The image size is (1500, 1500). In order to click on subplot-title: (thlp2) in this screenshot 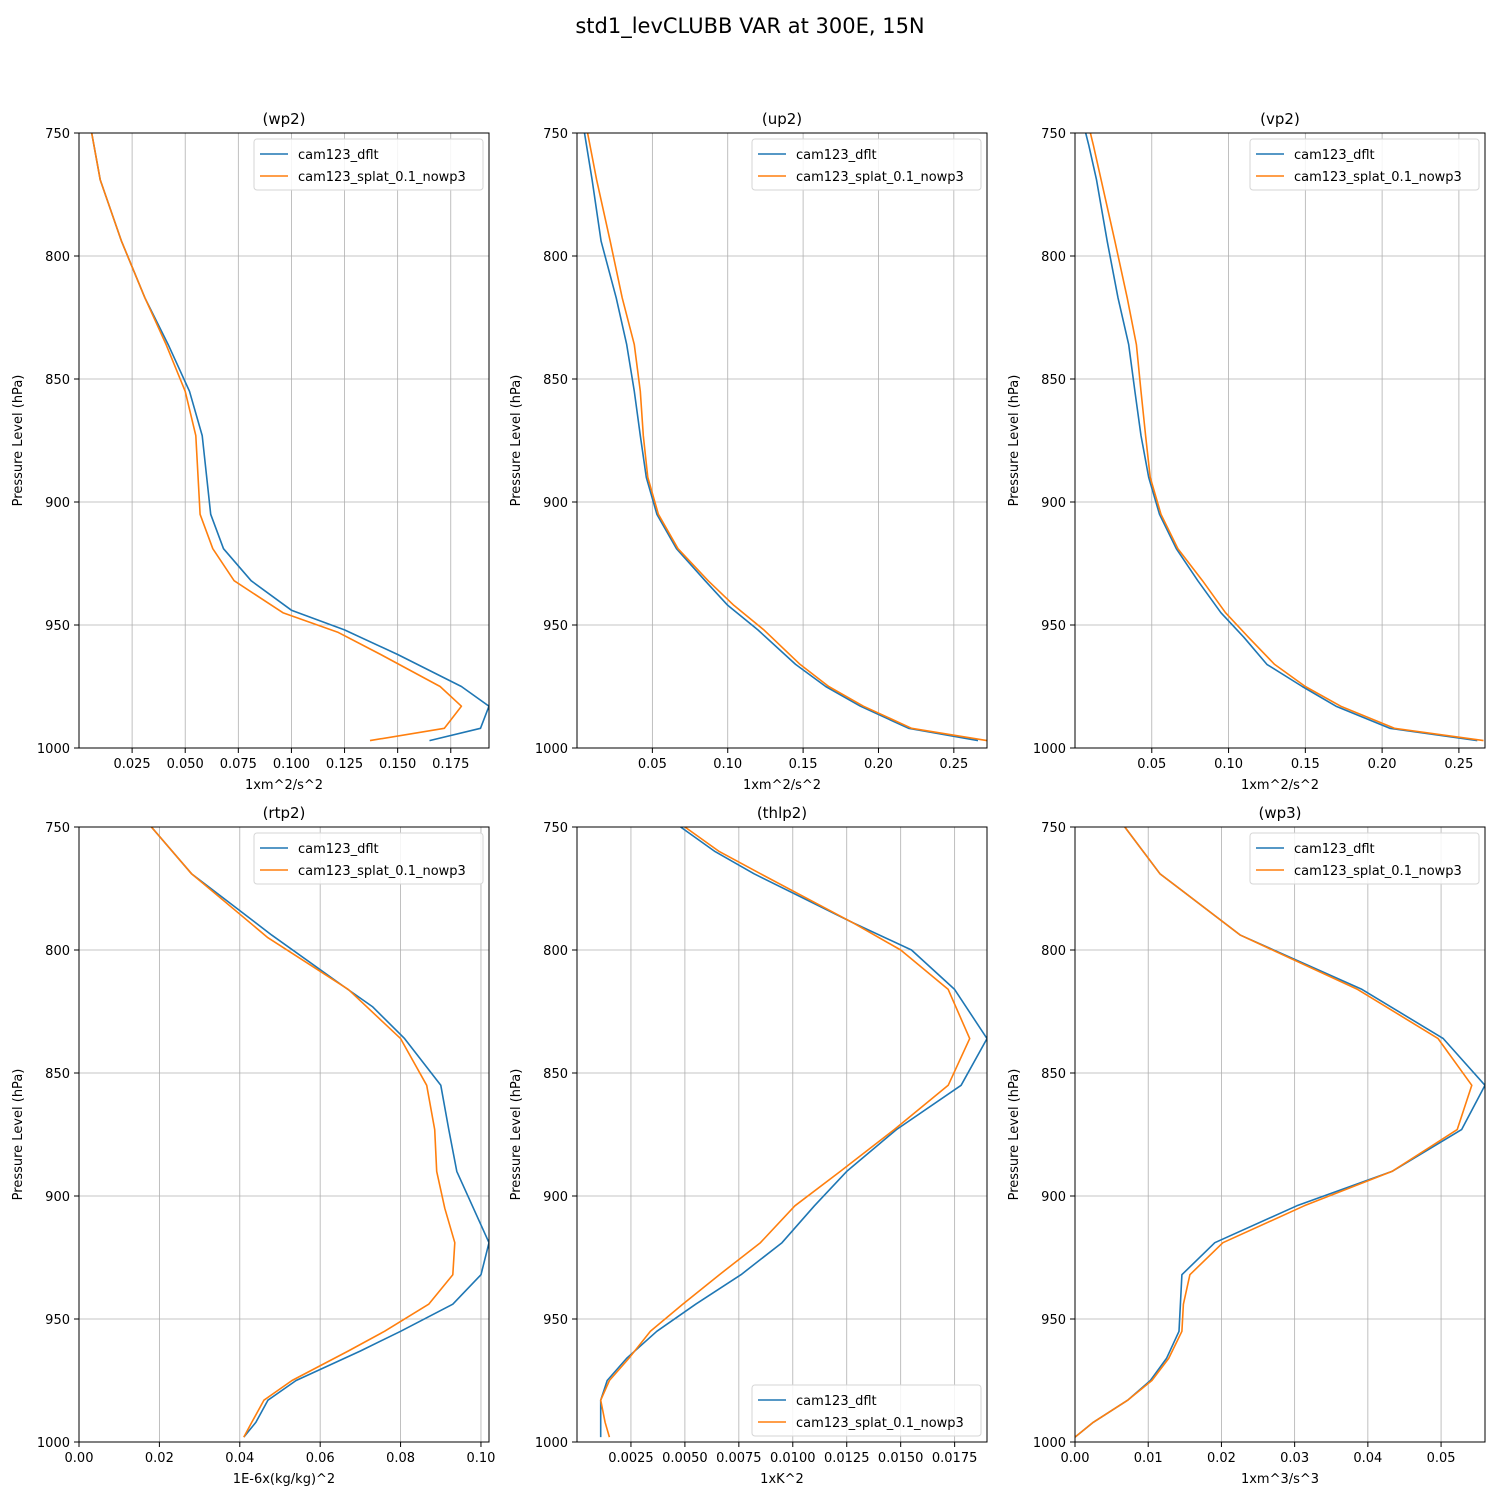, I will do `click(782, 813)`.